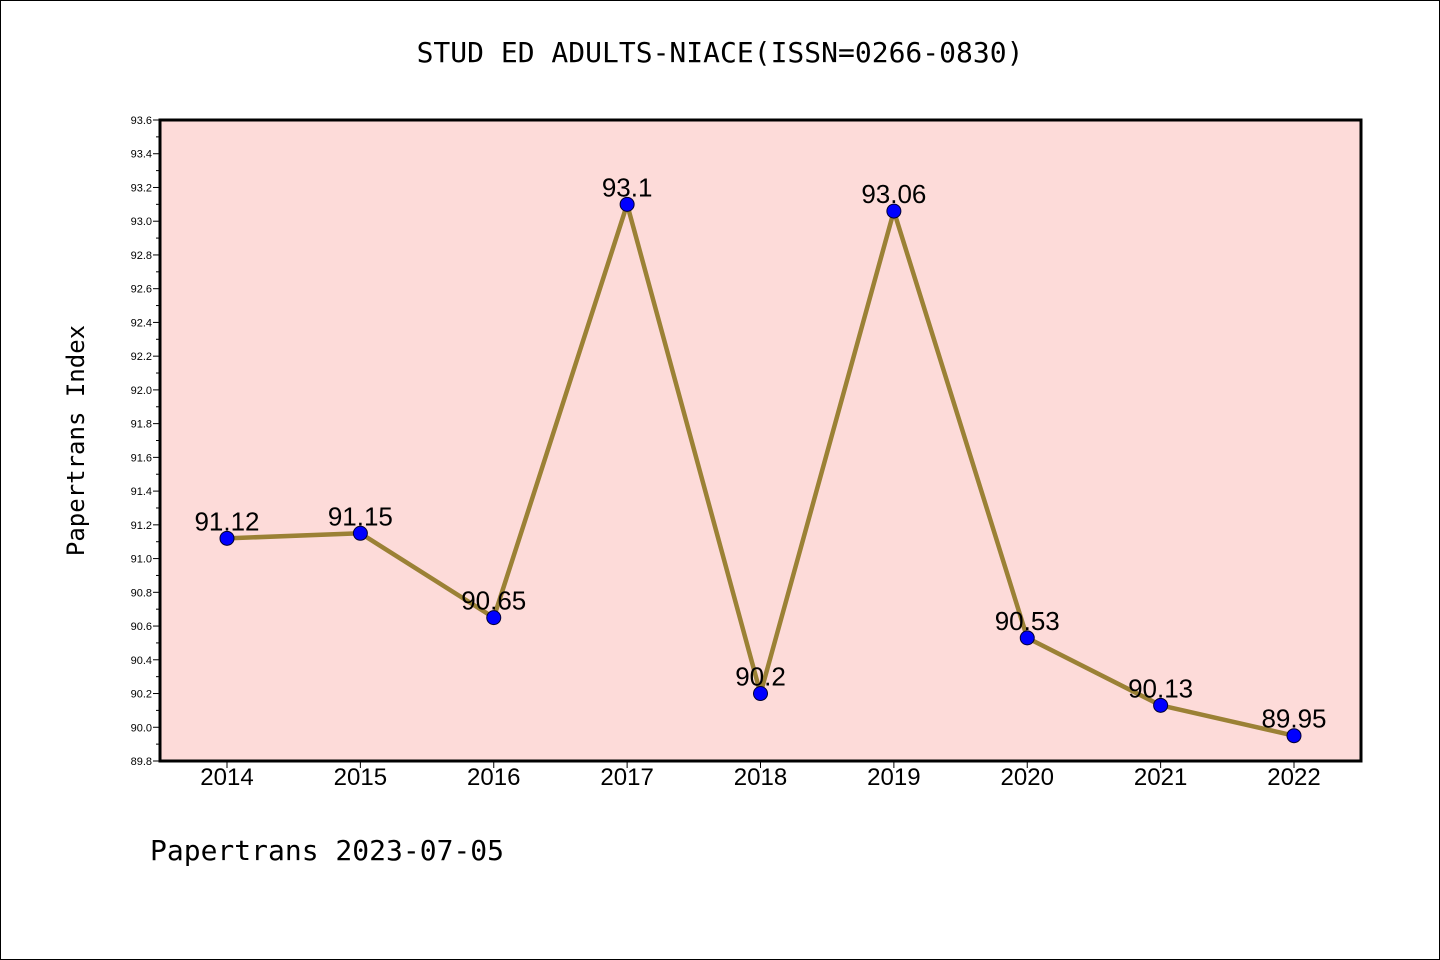 The width and height of the screenshot is (1440, 960). What do you see at coordinates (1027, 777) in the screenshot?
I see `x-tick-label: 2020` at bounding box center [1027, 777].